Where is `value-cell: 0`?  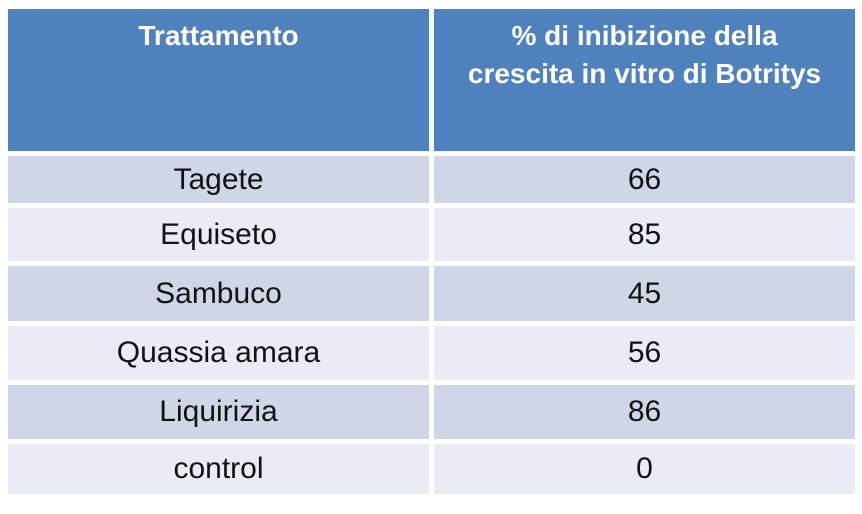 value-cell: 0 is located at coordinates (644, 469).